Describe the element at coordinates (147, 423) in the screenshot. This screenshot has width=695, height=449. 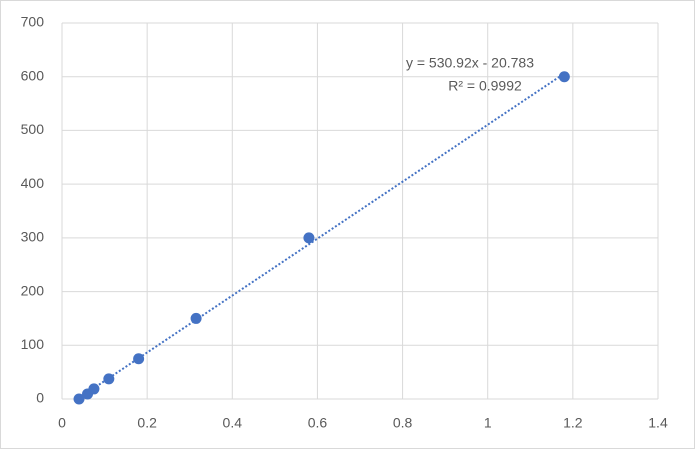
I see `x-tick-label: 0.2` at that location.